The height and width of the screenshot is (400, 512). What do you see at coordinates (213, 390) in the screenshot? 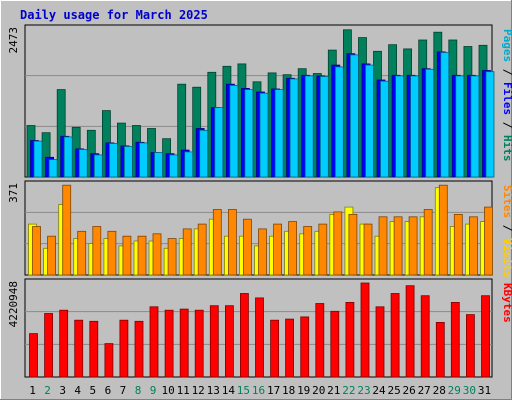
I see `x-tick-label: 13` at bounding box center [213, 390].